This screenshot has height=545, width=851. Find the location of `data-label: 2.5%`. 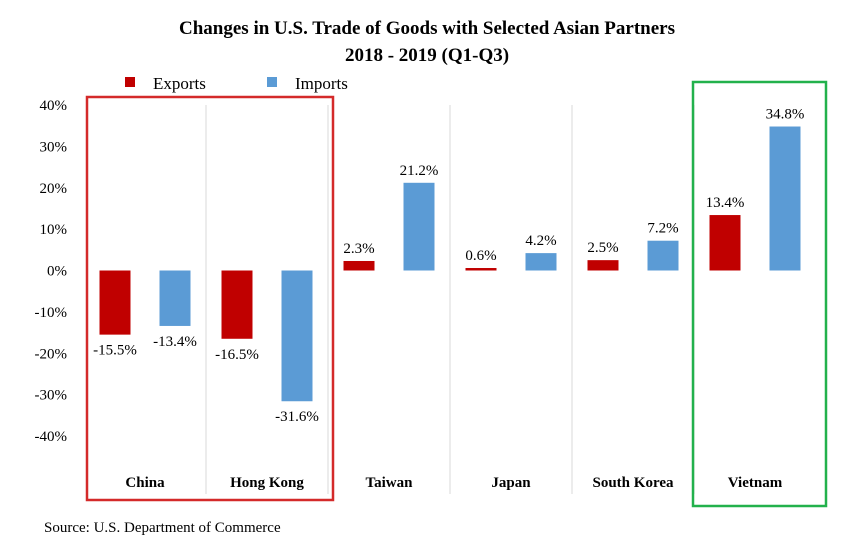

data-label: 2.5% is located at coordinates (602, 248).